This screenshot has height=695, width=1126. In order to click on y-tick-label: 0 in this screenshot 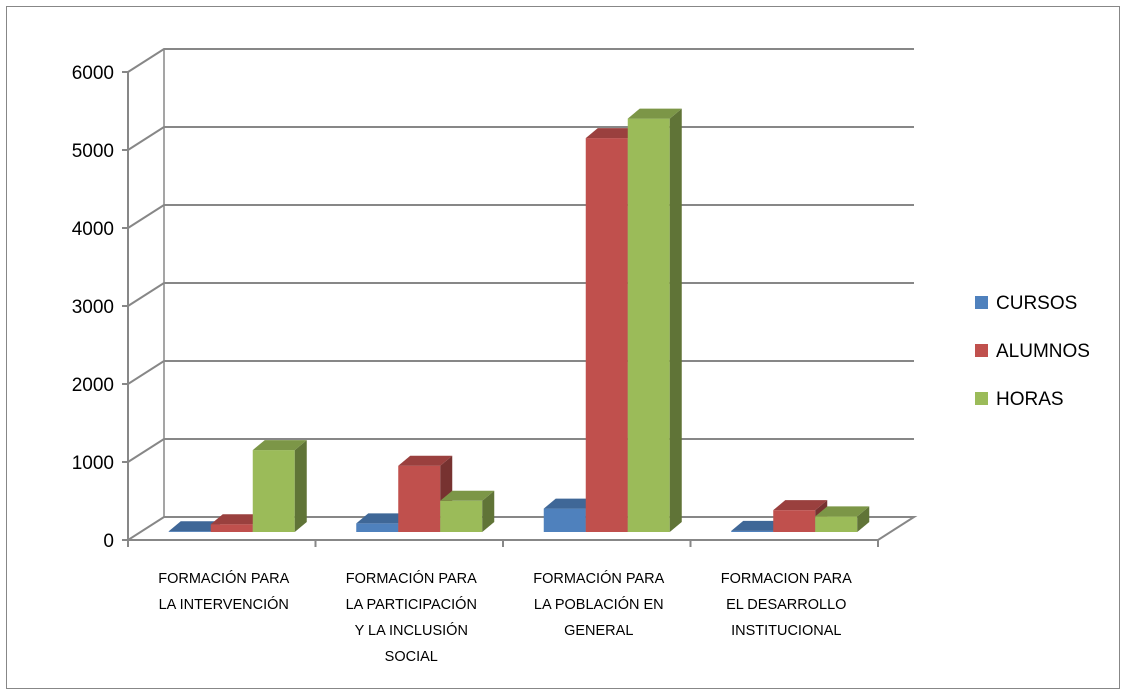, I will do `click(108, 541)`.